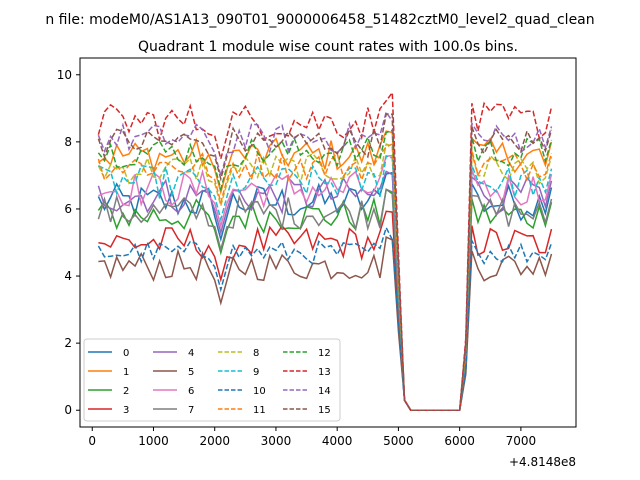  What do you see at coordinates (324, 391) in the screenshot?
I see `legend-label-14: 14` at bounding box center [324, 391].